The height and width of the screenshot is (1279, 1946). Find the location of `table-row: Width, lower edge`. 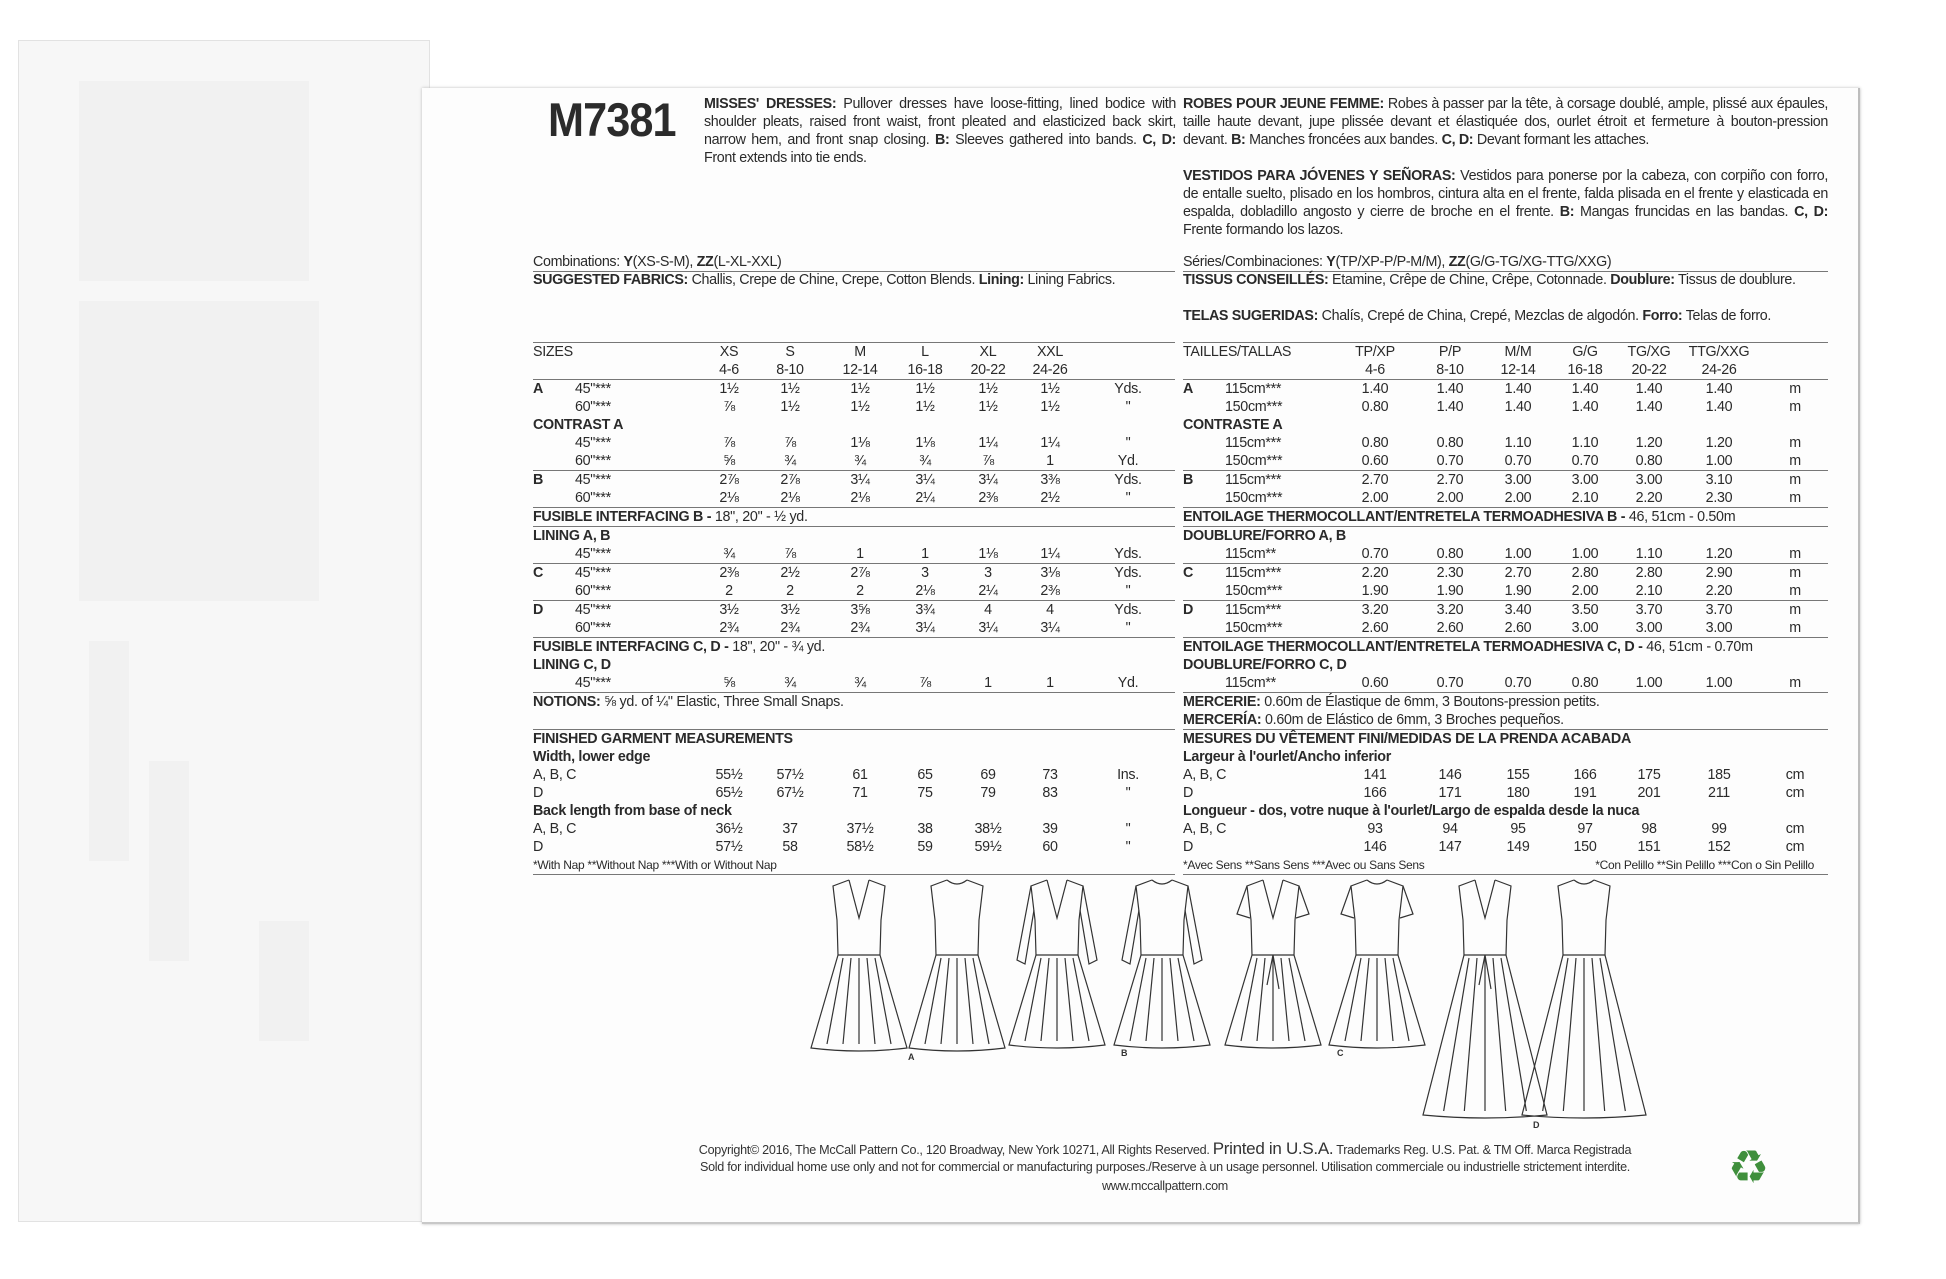

table-row: Width, lower edge is located at coordinates (854, 757).